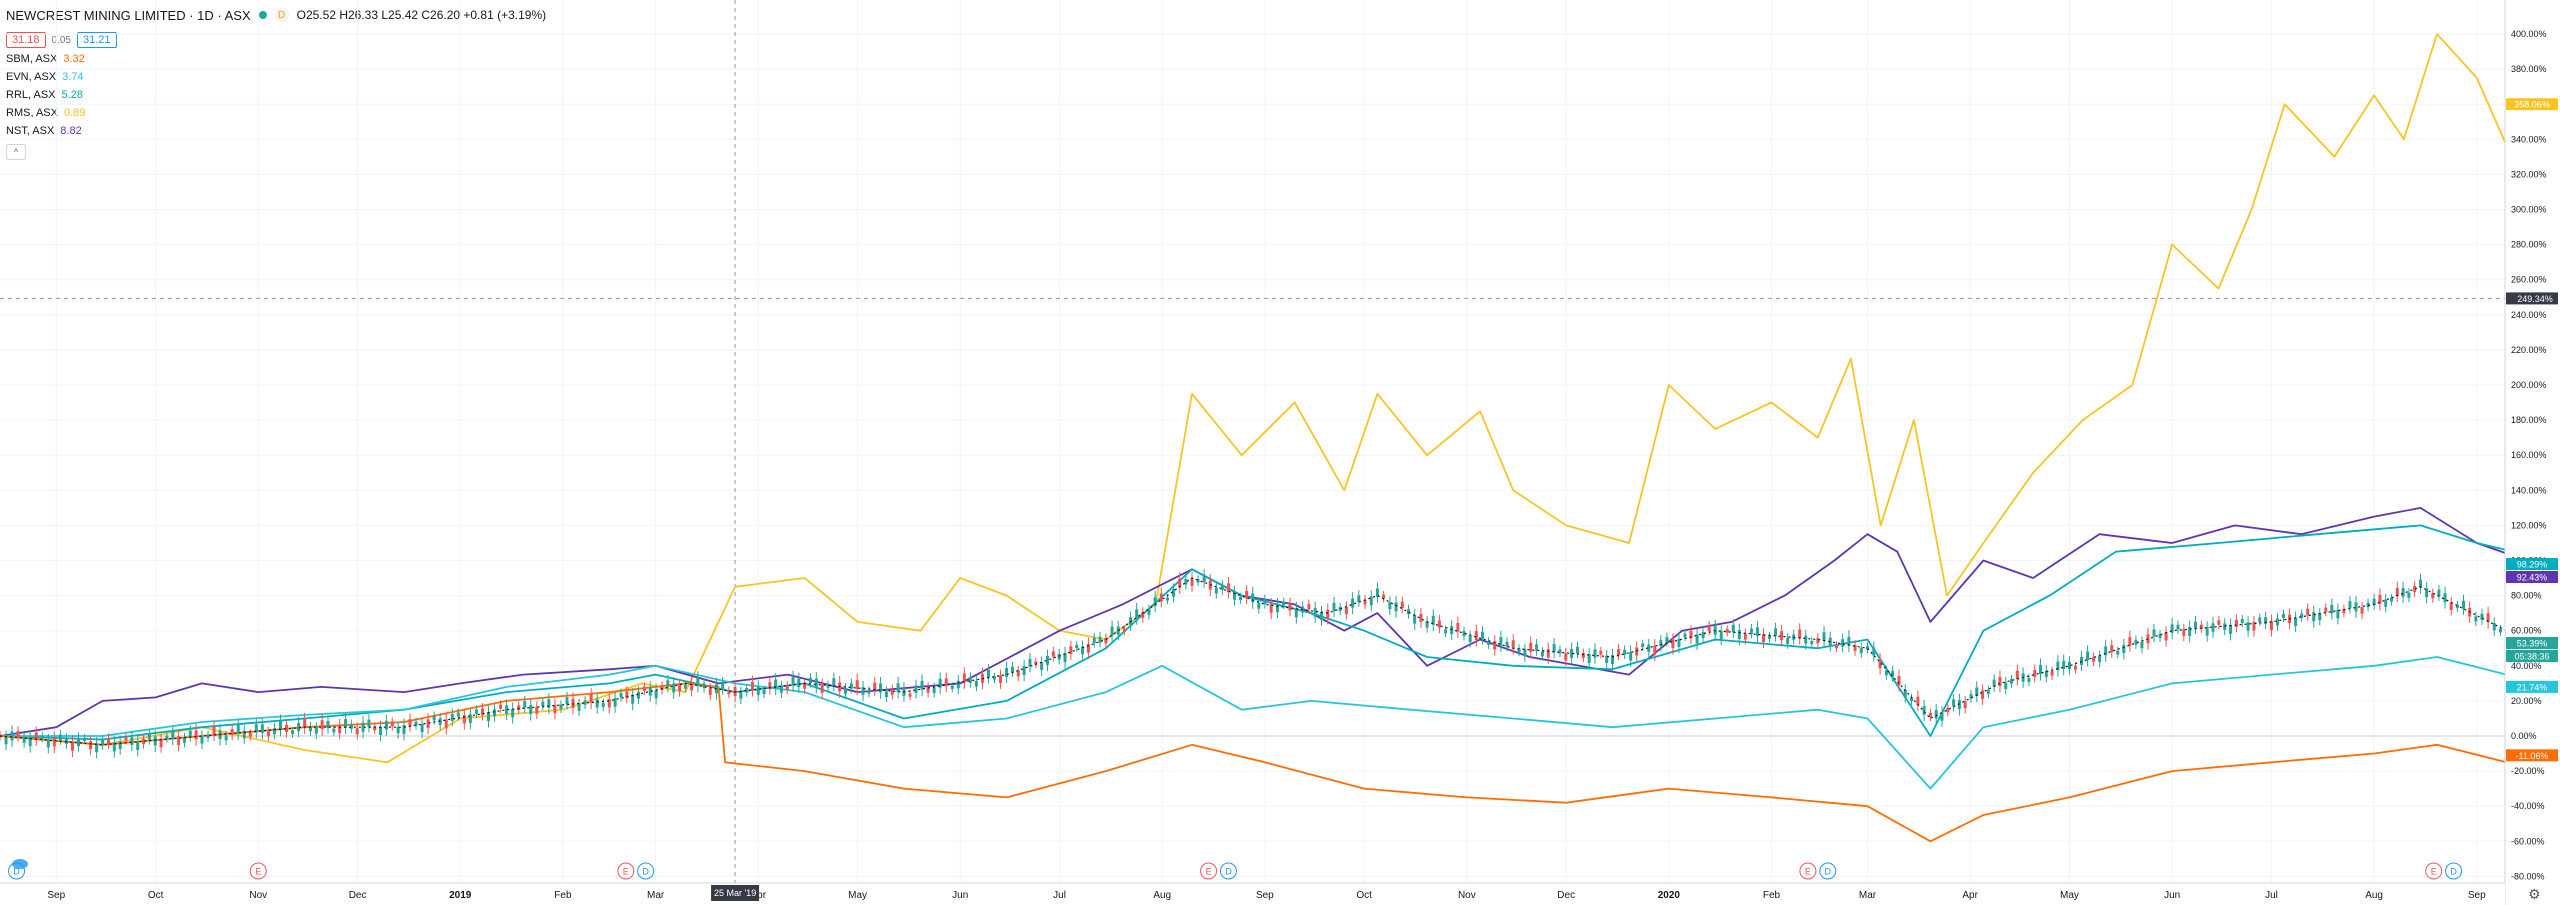 This screenshot has height=905, width=2560. Describe the element at coordinates (281, 15) in the screenshot. I see `dividend-badge: D` at that location.